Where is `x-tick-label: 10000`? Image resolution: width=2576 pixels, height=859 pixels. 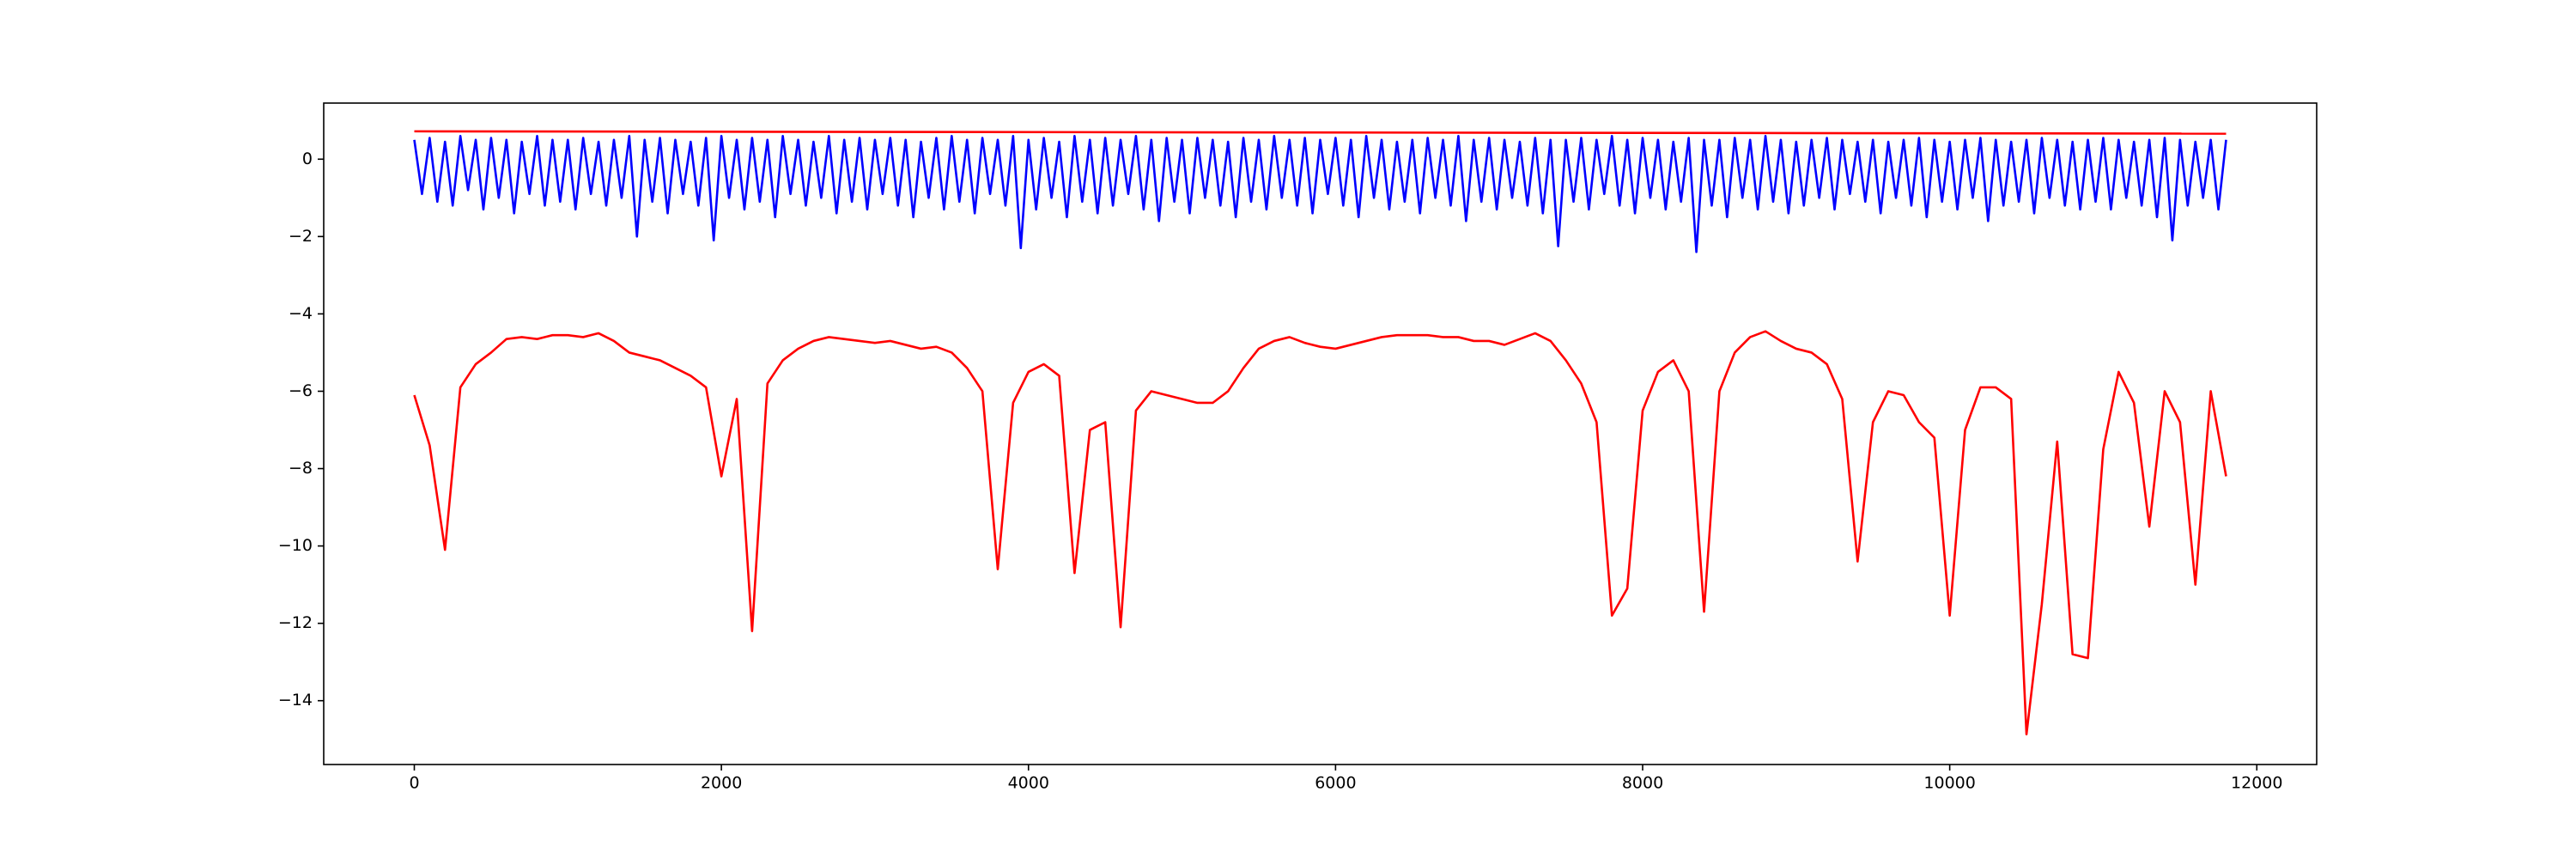
x-tick-label: 10000 is located at coordinates (1949, 783).